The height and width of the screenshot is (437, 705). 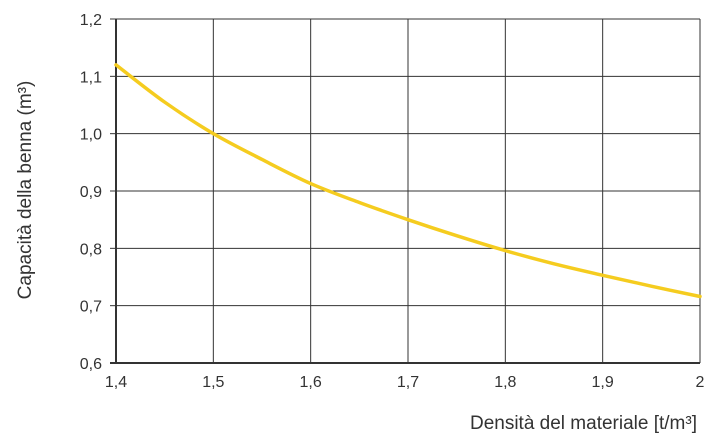 I want to click on y-tick-label: 0,6, so click(x=91, y=364).